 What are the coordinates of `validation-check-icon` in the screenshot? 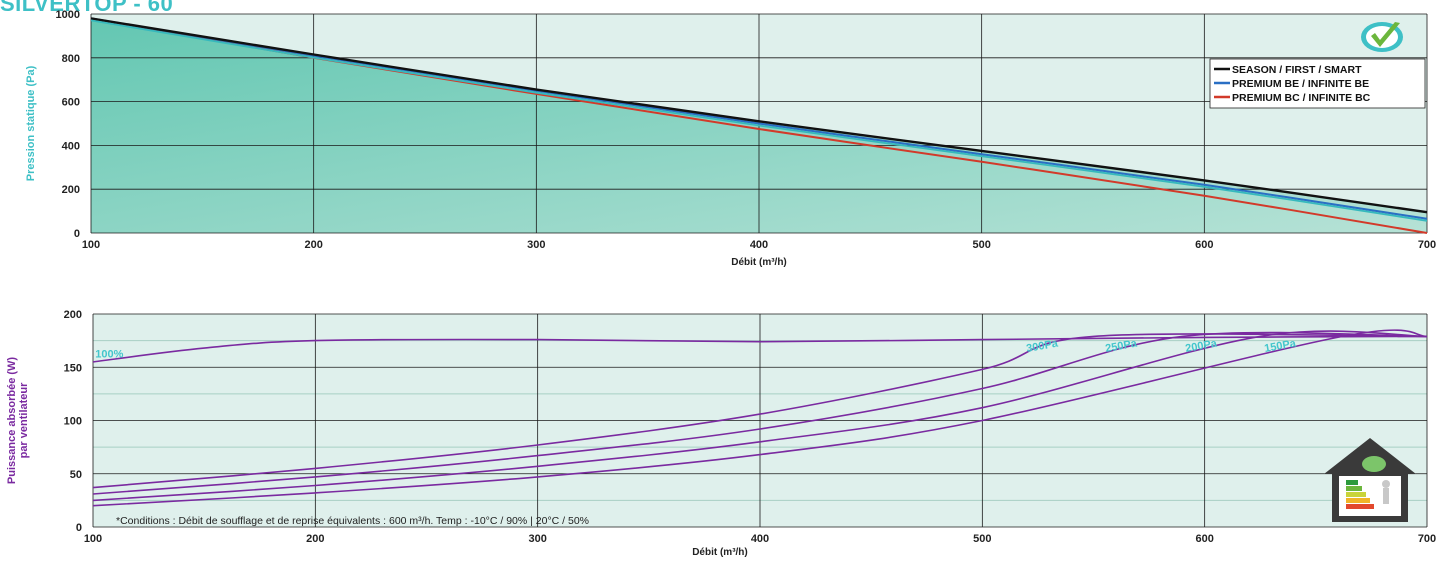 It's located at (1382, 37).